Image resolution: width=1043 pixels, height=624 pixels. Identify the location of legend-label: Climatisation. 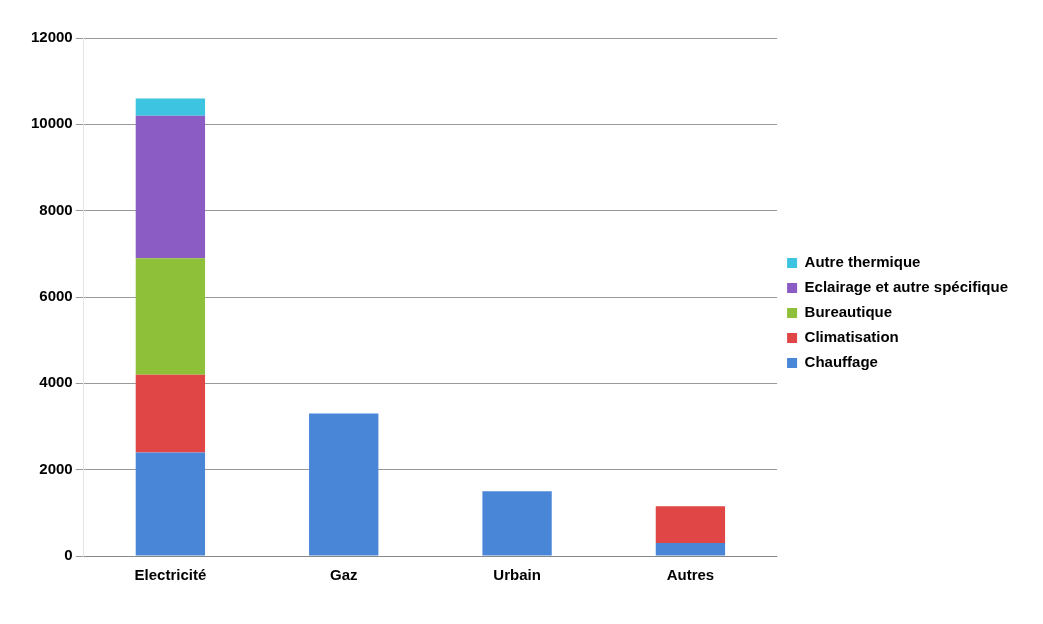
(851, 337).